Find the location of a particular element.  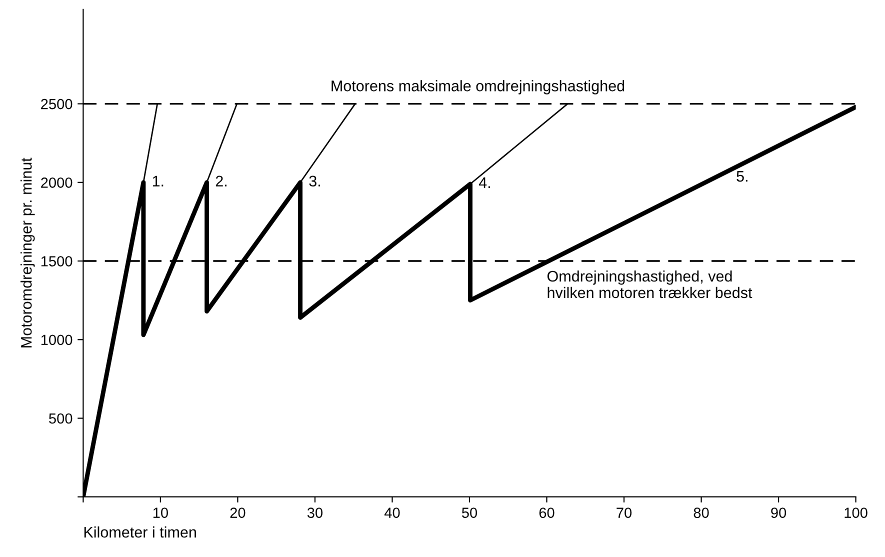

x-tick-label: 10 is located at coordinates (160, 513).